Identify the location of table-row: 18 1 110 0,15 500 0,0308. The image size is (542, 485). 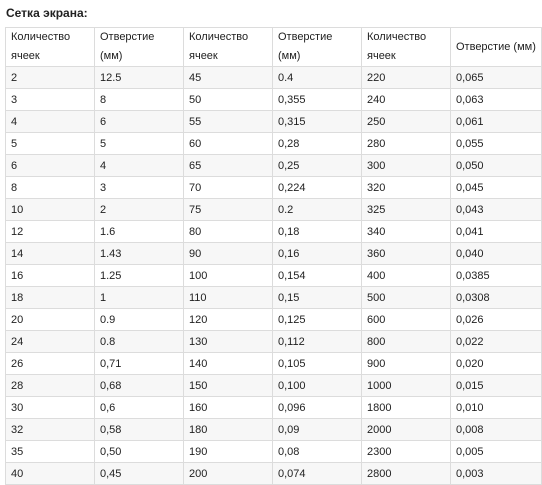
(273, 297).